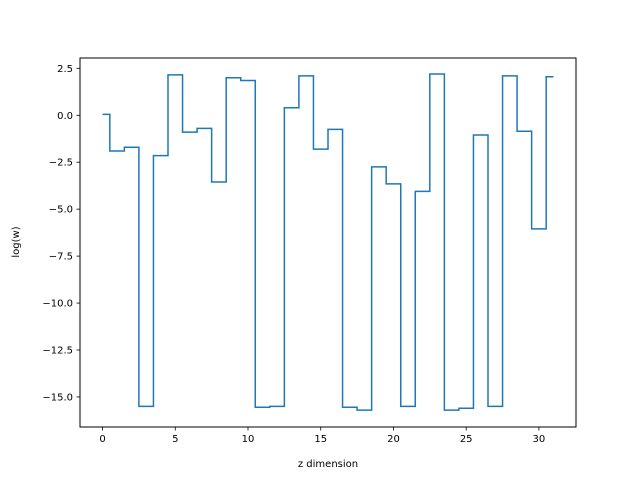 The image size is (640, 480). What do you see at coordinates (175, 439) in the screenshot?
I see `x-tick-label: 5` at bounding box center [175, 439].